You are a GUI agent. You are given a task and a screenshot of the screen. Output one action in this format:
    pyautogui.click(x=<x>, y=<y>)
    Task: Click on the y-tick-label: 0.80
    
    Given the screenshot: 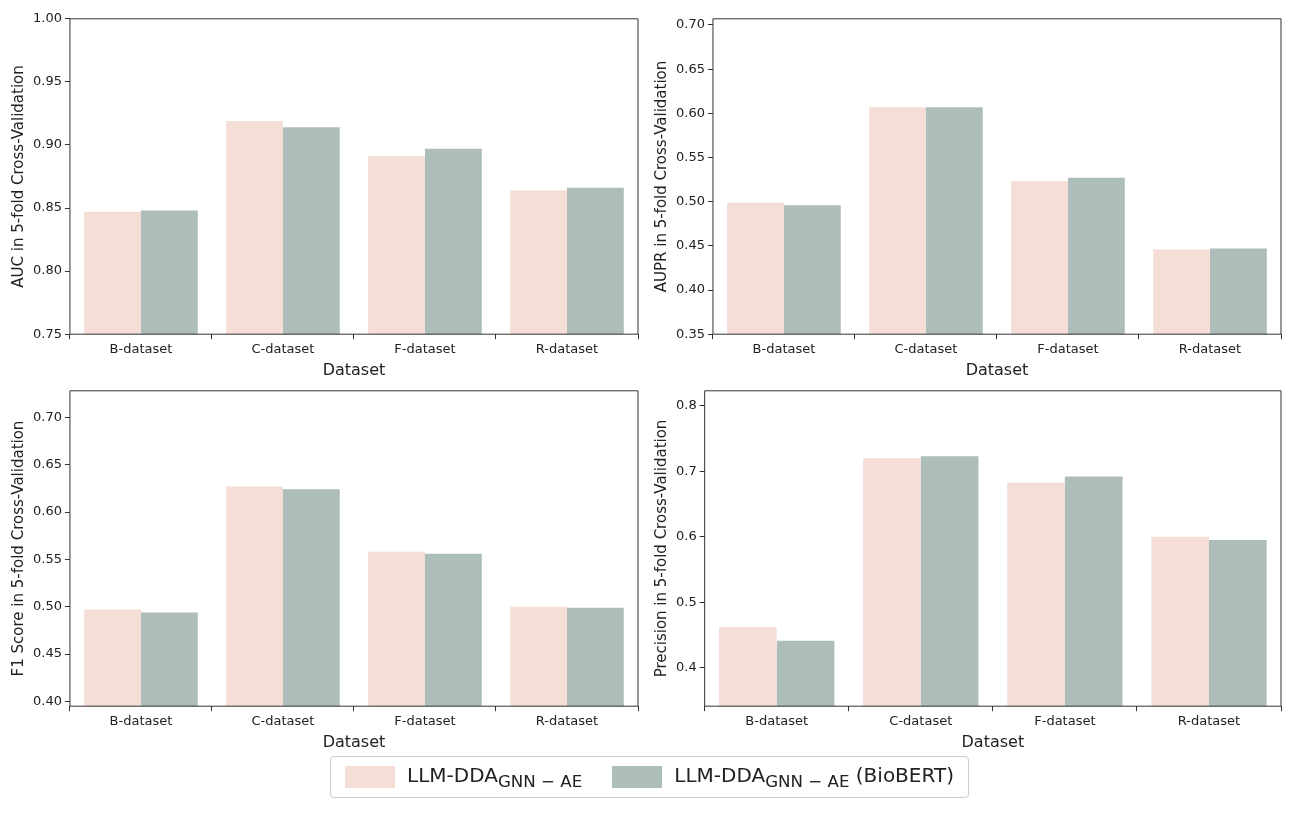 What is the action you would take?
    pyautogui.click(x=47, y=270)
    